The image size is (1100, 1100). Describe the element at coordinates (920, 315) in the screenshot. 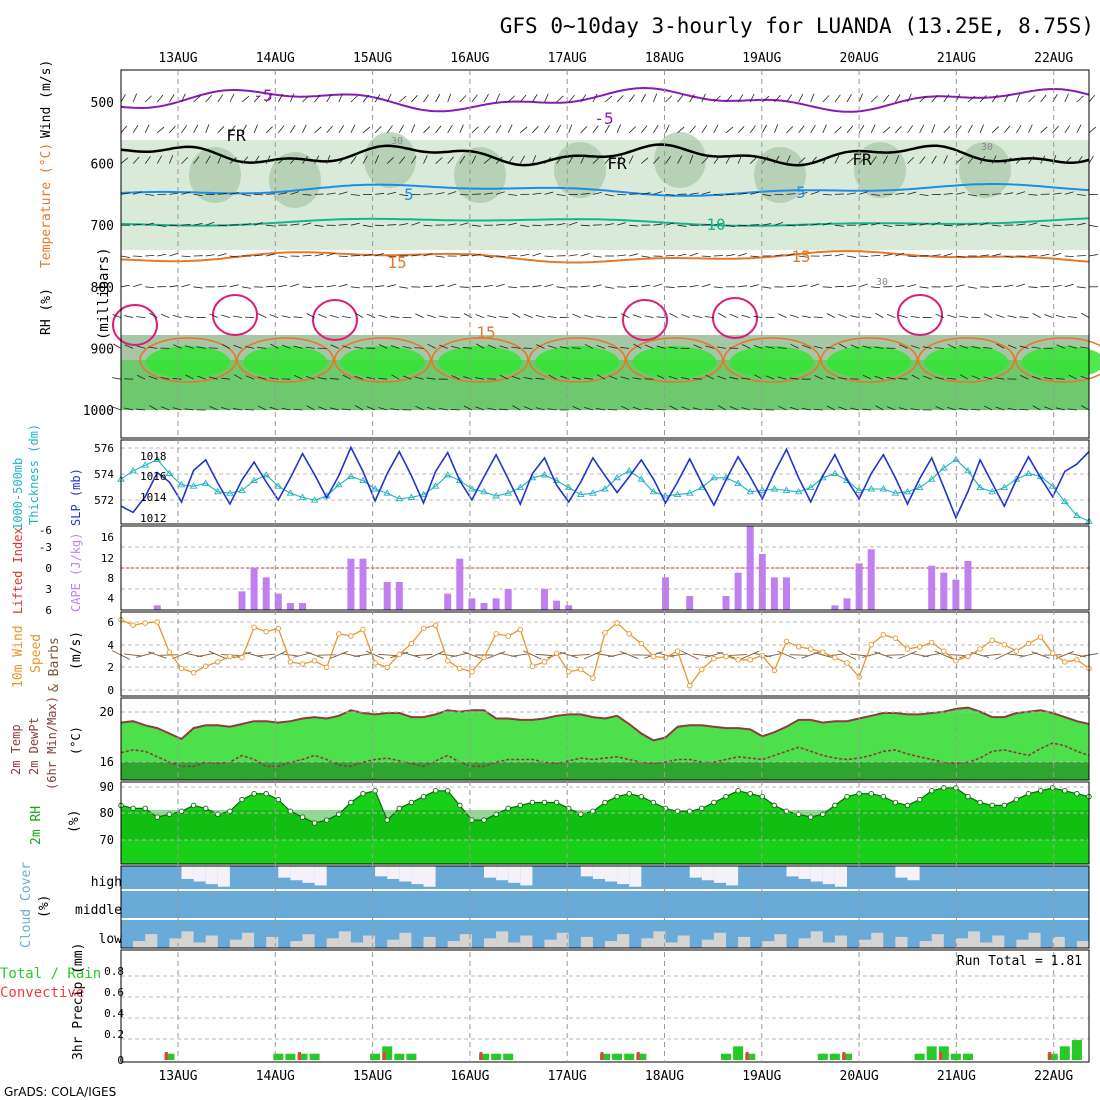

I see `rh-contour` at that location.